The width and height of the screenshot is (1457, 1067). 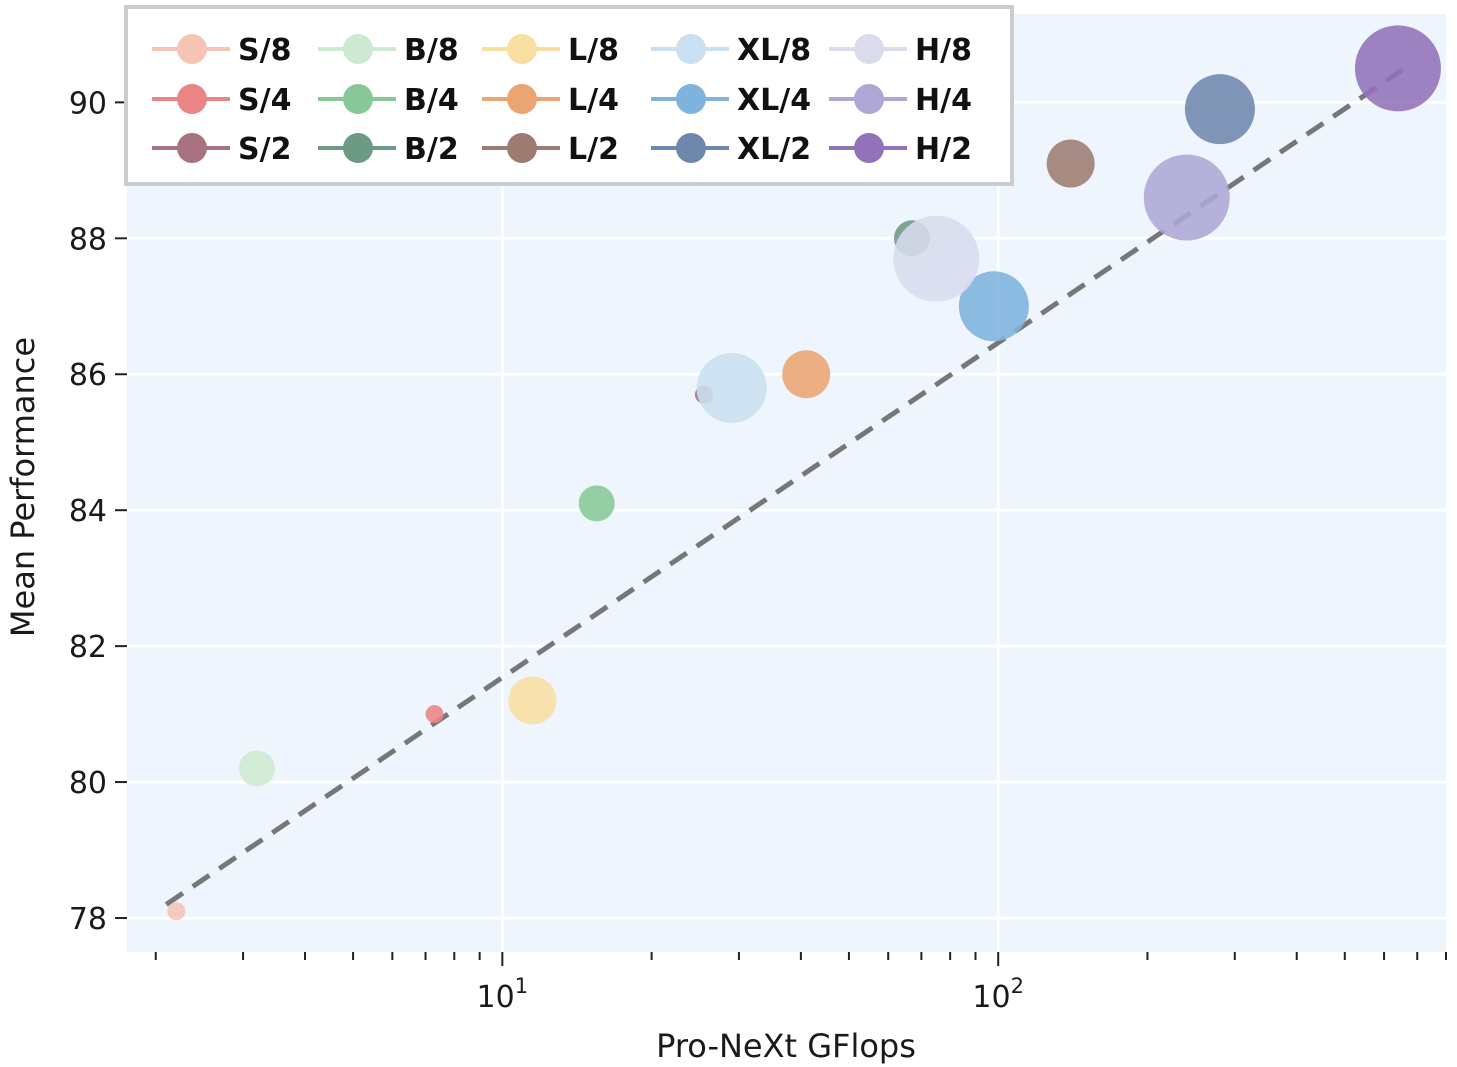 I want to click on legend-entry-s-2: S/2, so click(x=221, y=149).